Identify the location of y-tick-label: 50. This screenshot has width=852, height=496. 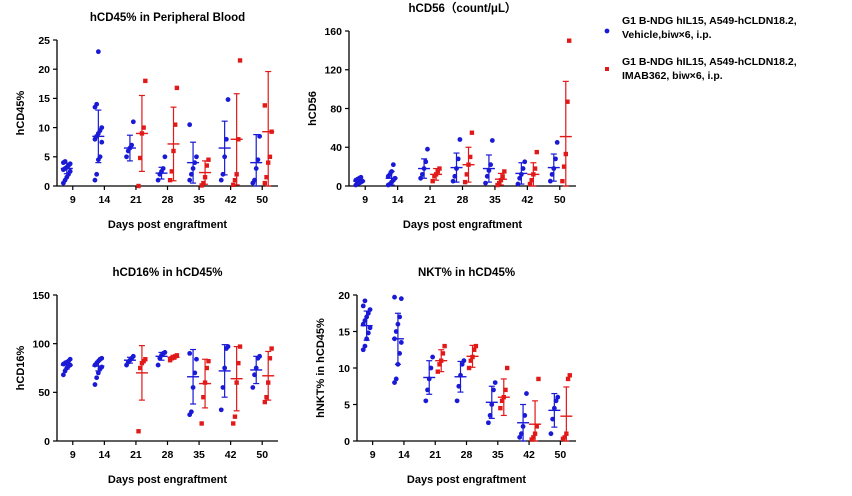
(44, 393).